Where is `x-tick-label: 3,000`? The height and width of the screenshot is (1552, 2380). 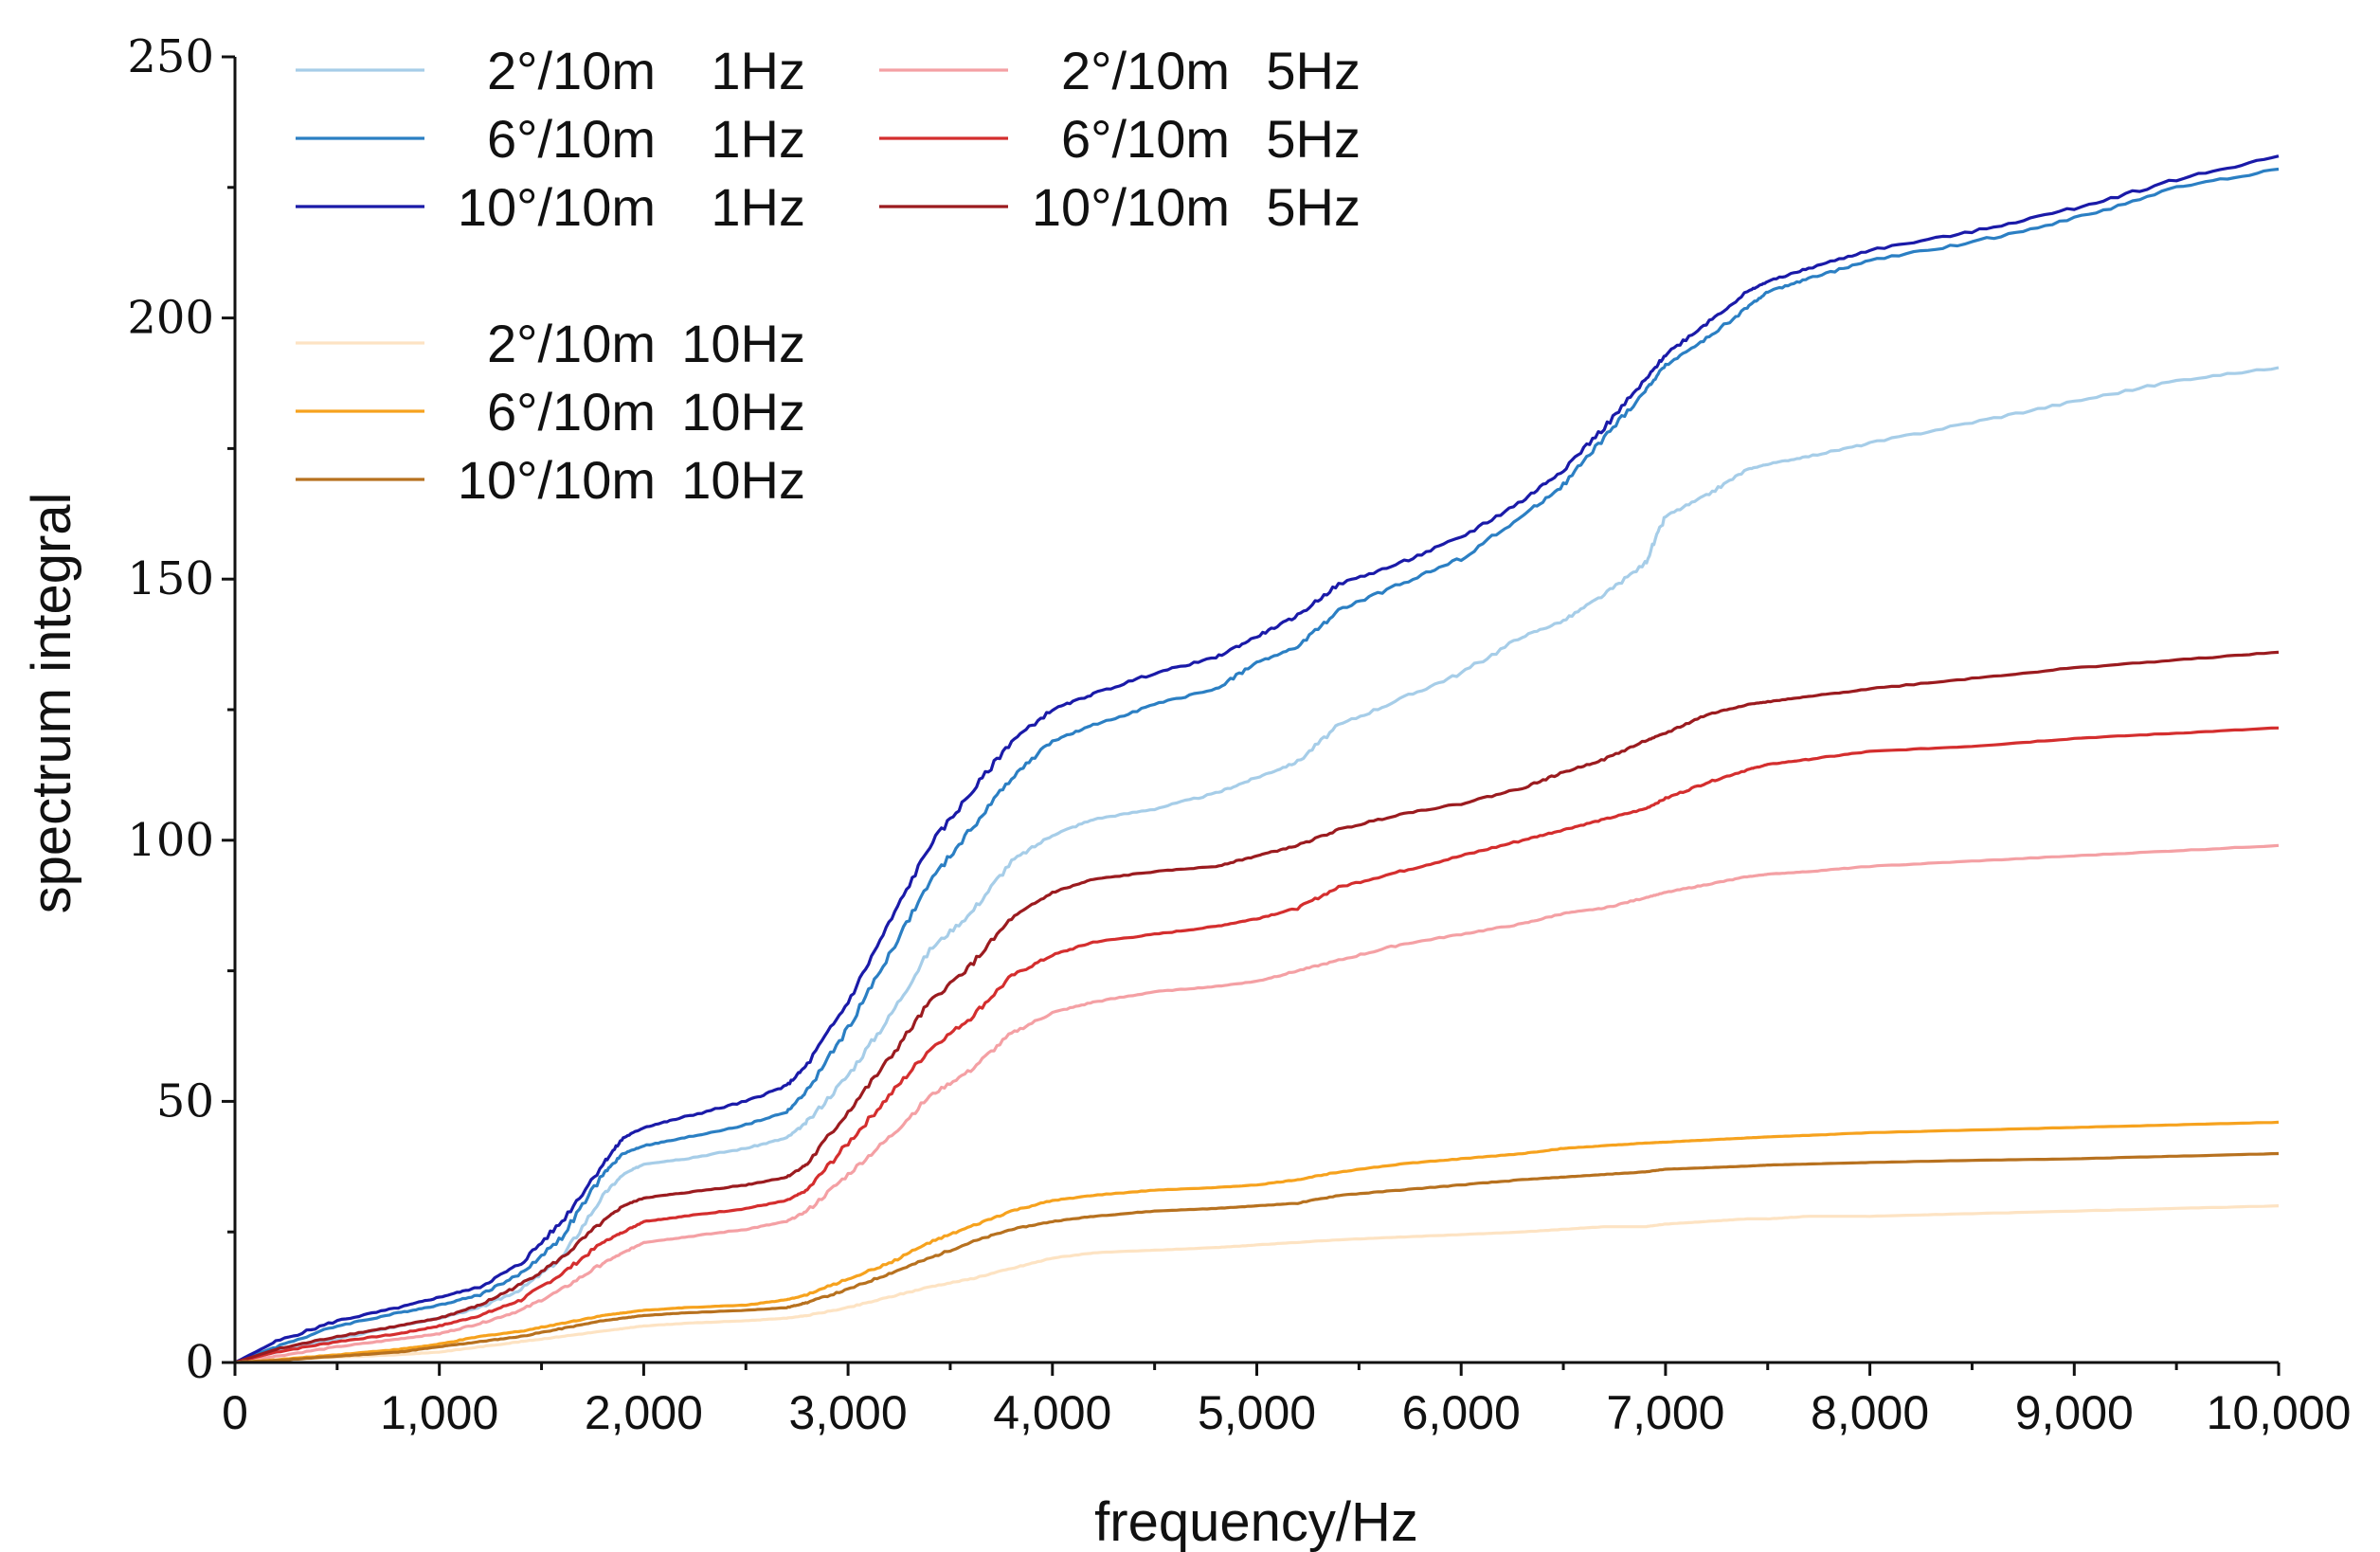
x-tick-label: 3,000 is located at coordinates (848, 1412).